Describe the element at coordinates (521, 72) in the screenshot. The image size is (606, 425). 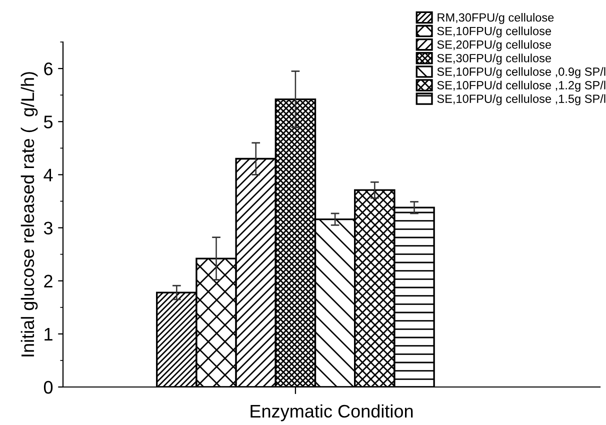
I see `legend-label: SE,10FPU/g cellulose ,0.9g SP/l` at that location.